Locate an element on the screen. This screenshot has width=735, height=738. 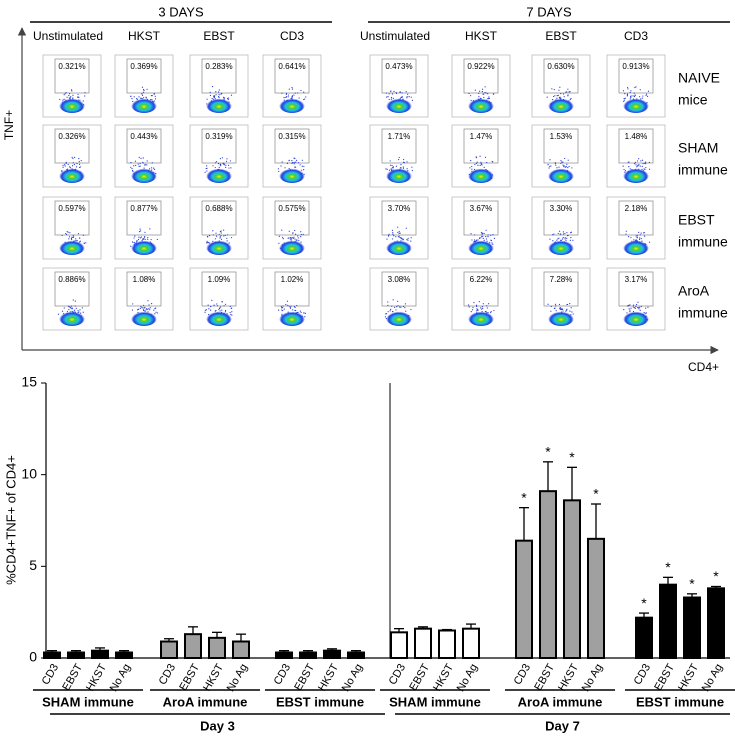
dot-plot-frame is located at coordinates (481, 86).